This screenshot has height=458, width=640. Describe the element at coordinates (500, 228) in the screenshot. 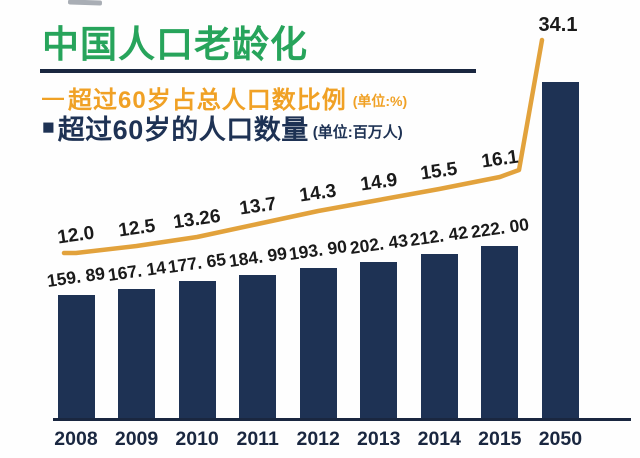

I see `bar-value-label-2015: 222. 00` at that location.